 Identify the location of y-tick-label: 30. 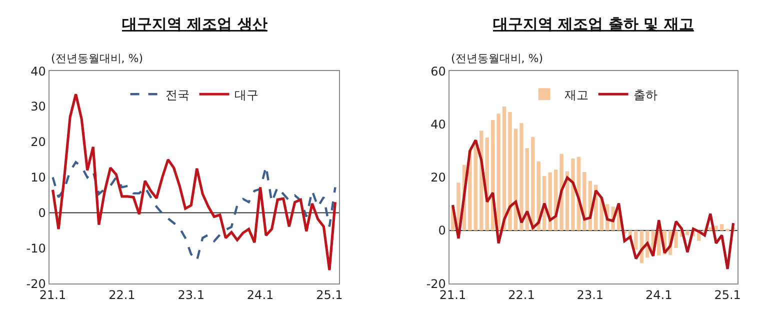
(38, 107).